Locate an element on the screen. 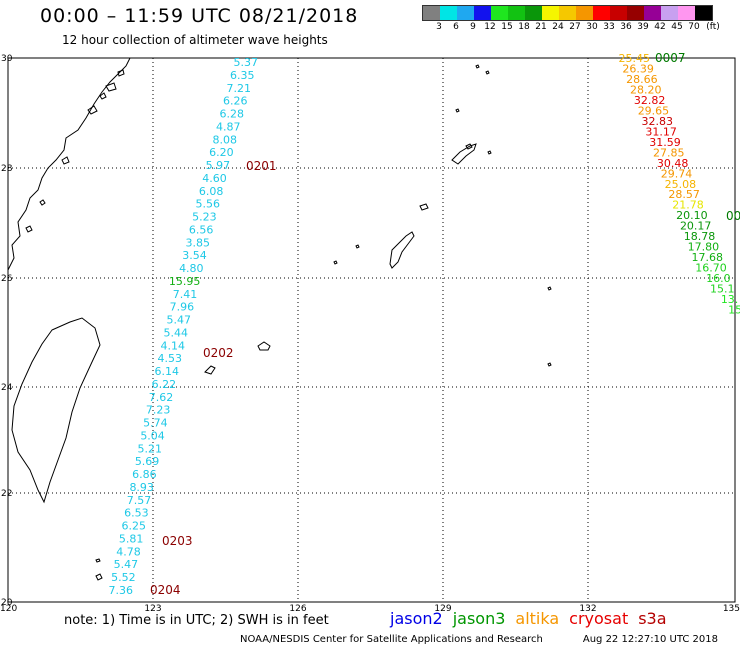 Image resolution: width=740 pixels, height=650 pixels. wave-height-value: 29.65 is located at coordinates (654, 110).